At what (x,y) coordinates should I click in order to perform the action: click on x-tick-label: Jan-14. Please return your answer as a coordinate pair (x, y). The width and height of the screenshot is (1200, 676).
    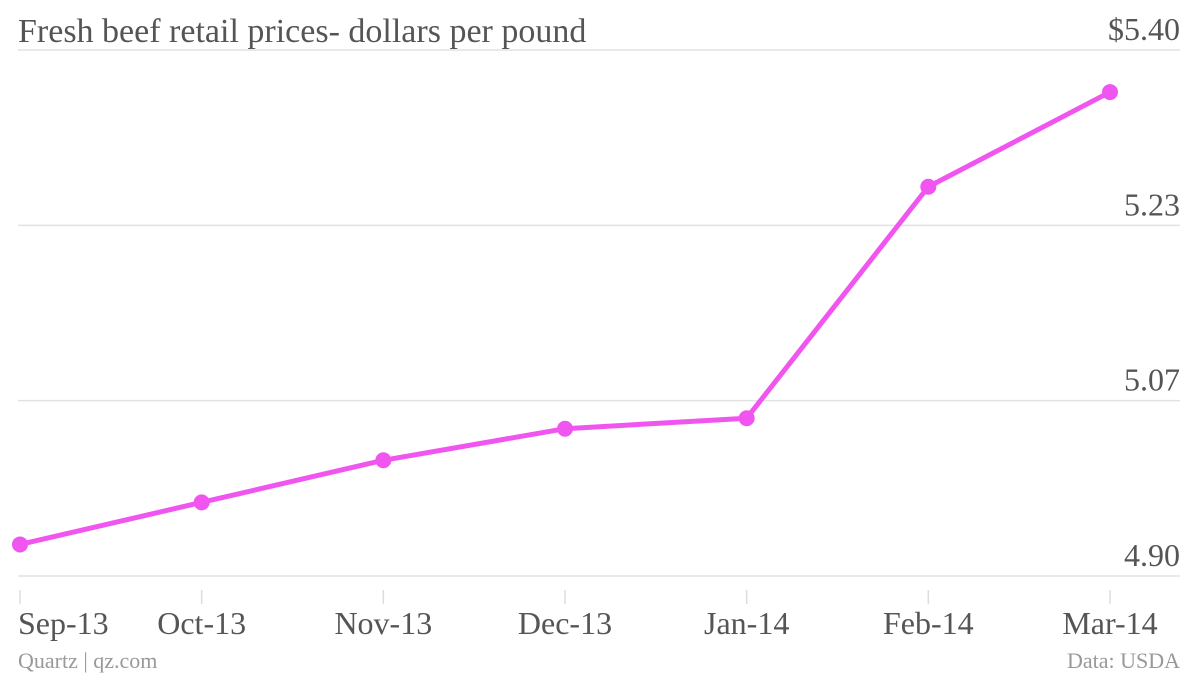
    Looking at the image, I should click on (746, 623).